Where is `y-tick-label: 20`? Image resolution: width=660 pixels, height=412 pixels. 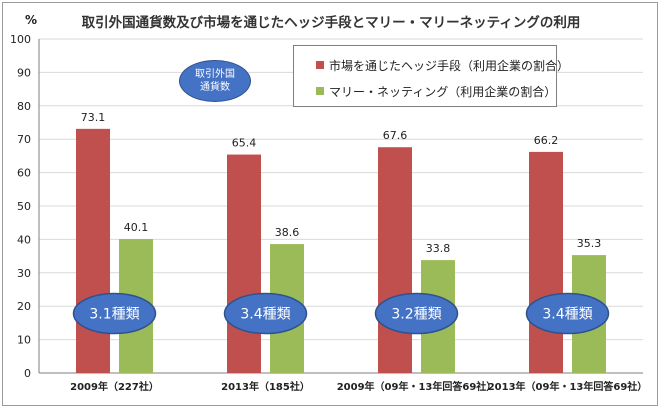
y-tick-label: 20 is located at coordinates (24, 306).